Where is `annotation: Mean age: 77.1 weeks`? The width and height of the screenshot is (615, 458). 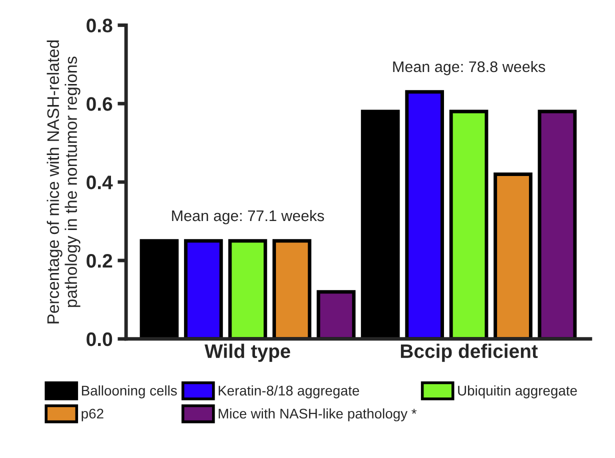
annotation: Mean age: 77.1 weeks is located at coordinates (248, 217).